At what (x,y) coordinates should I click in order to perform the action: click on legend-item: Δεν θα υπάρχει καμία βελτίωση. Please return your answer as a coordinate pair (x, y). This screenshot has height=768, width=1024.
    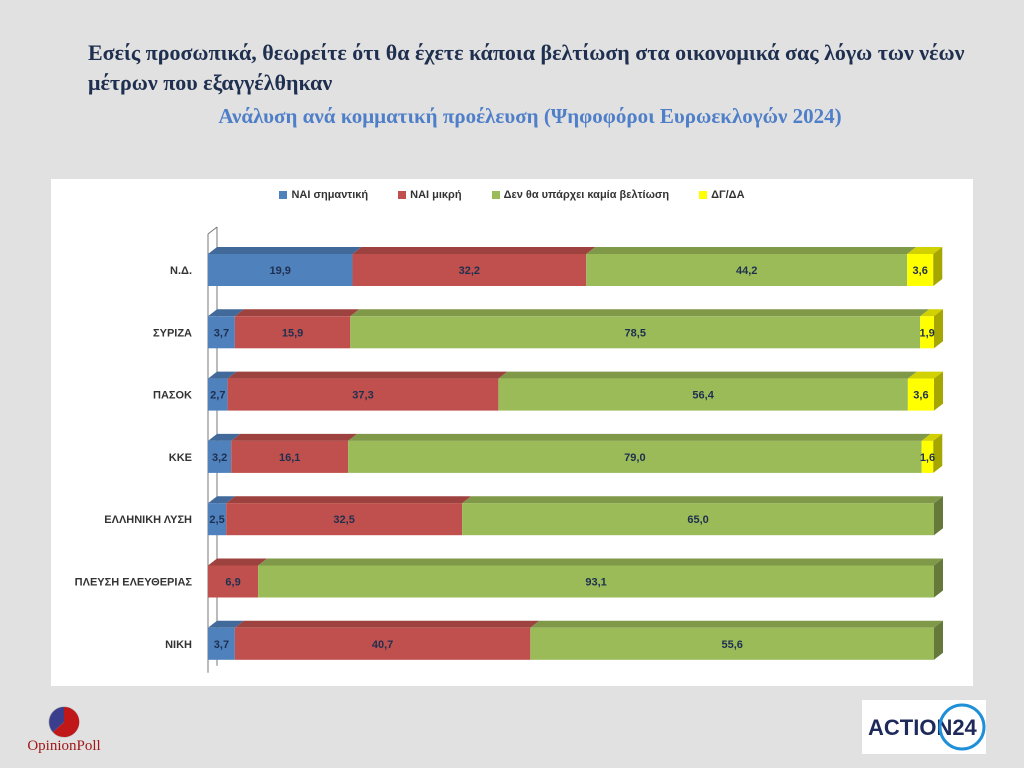
    Looking at the image, I should click on (580, 195).